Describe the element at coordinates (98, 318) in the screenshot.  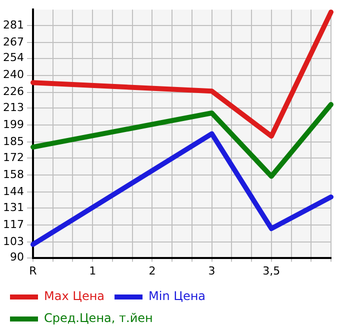
I see `legend-label: Сред.Цена, т.йен` at that location.